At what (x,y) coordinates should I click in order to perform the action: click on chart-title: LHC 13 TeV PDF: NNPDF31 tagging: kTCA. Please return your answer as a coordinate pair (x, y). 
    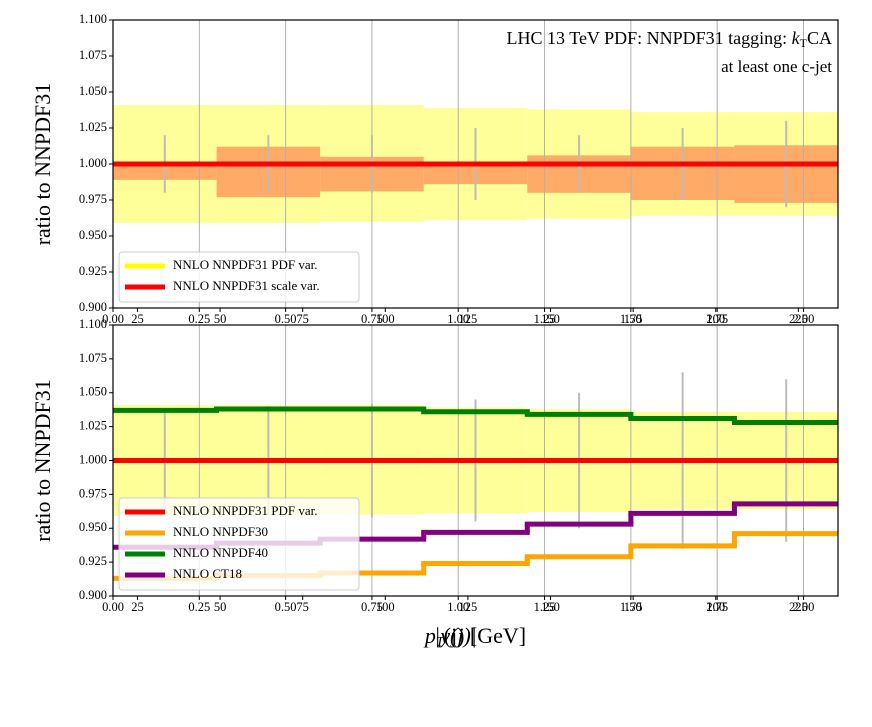
    Looking at the image, I should click on (669, 39).